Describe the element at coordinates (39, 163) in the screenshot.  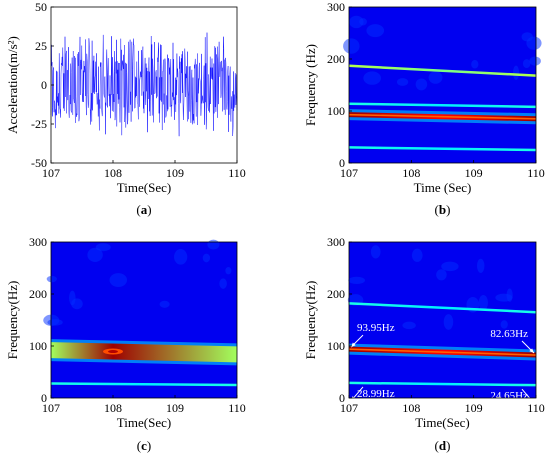
I see `y-tick-label: -50` at that location.